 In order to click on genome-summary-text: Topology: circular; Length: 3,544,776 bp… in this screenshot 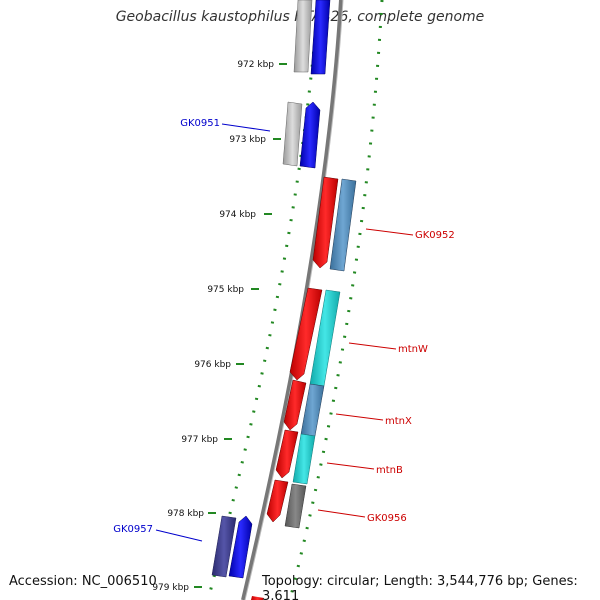, I will do `click(420, 587)`.